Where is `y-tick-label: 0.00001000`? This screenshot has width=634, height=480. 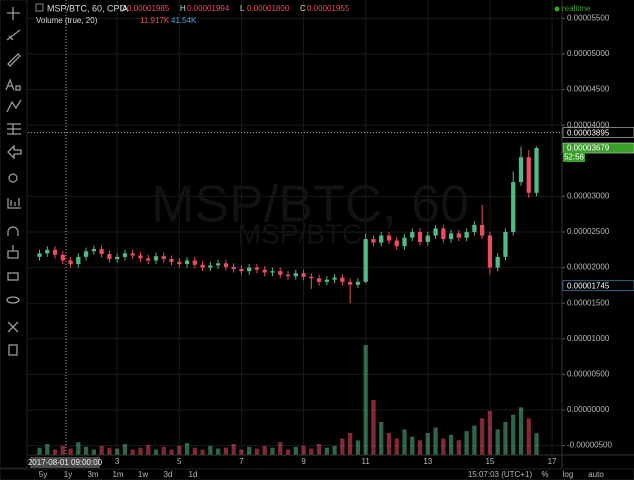
y-tick-label: 0.00001000 is located at coordinates (588, 338).